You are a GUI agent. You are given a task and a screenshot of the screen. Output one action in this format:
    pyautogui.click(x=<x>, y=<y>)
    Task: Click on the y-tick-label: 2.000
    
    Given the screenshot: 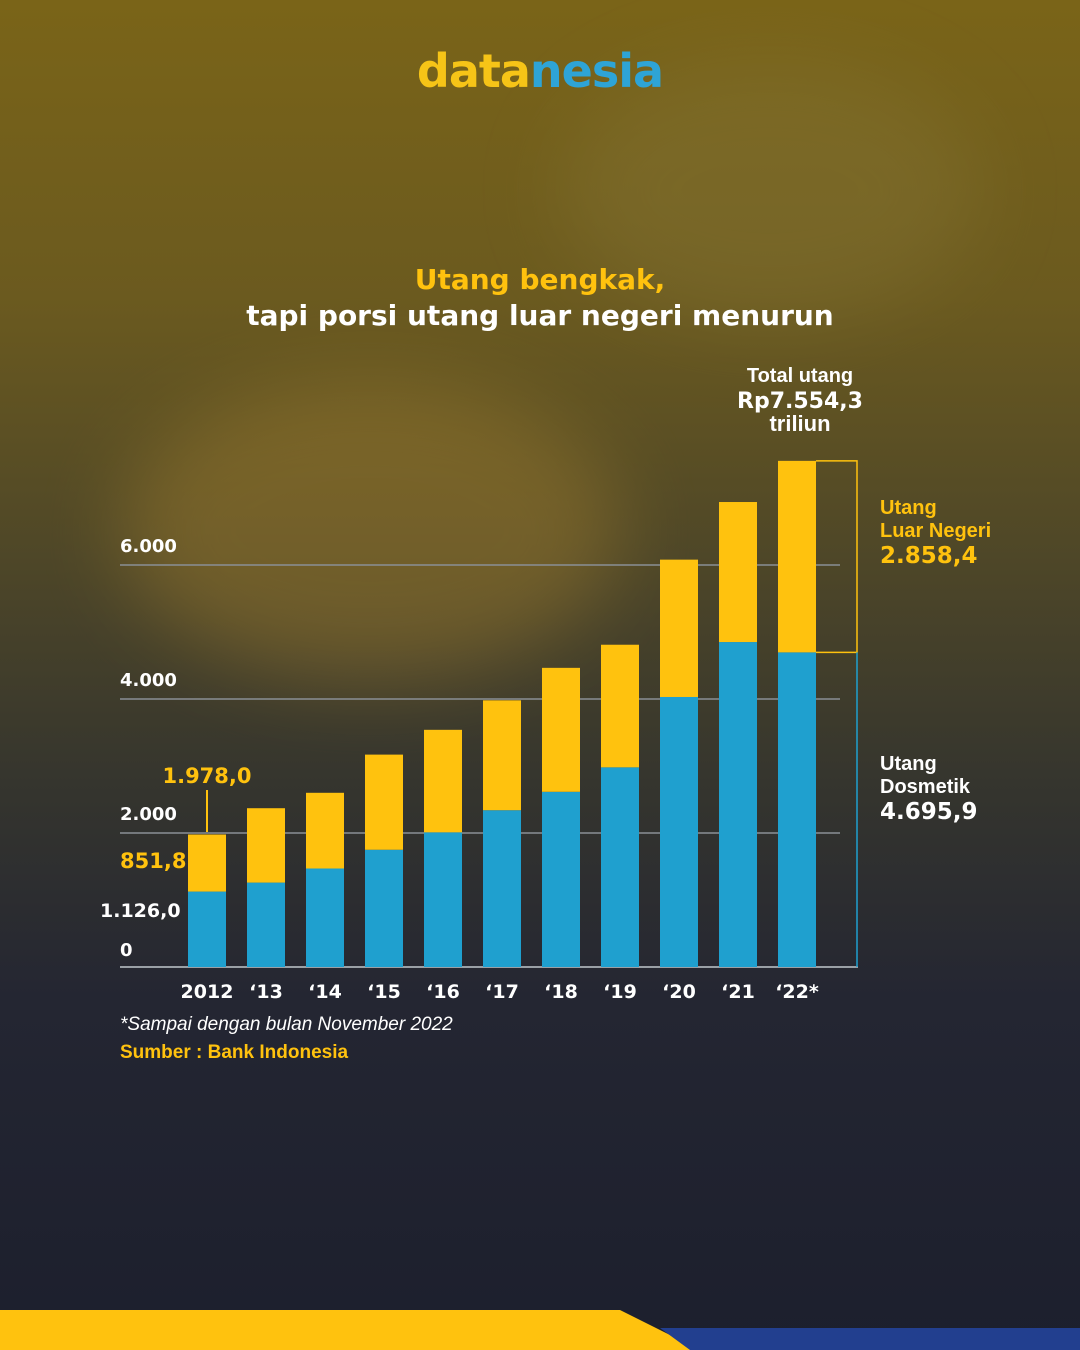 What is the action you would take?
    pyautogui.click(x=148, y=814)
    